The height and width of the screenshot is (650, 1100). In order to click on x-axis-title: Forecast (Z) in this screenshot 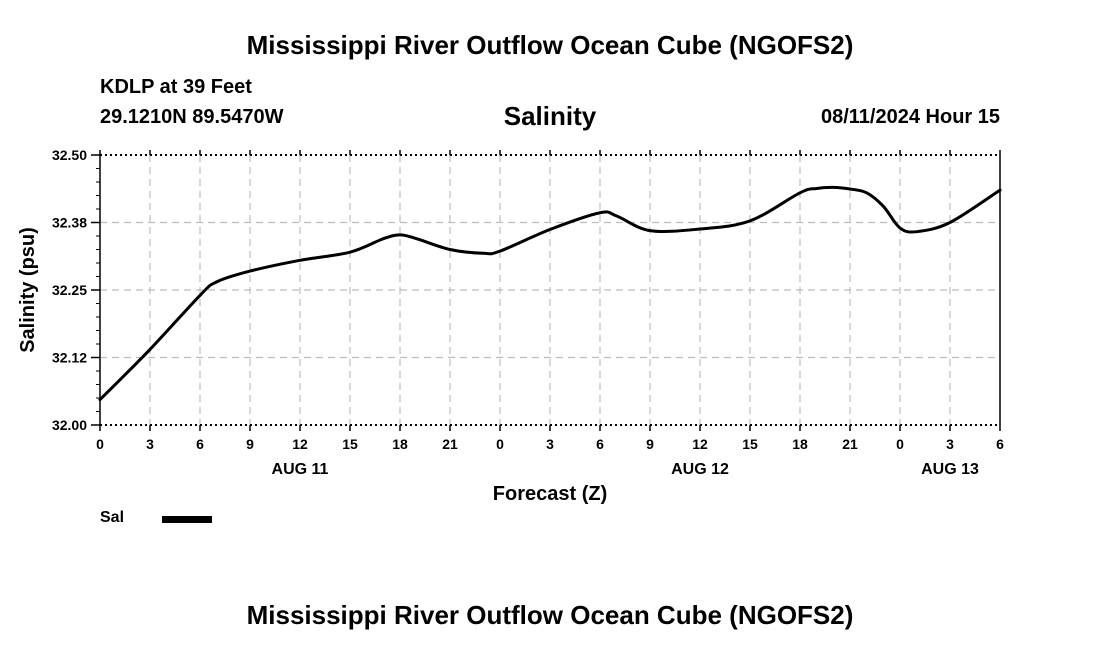, I will do `click(550, 494)`.